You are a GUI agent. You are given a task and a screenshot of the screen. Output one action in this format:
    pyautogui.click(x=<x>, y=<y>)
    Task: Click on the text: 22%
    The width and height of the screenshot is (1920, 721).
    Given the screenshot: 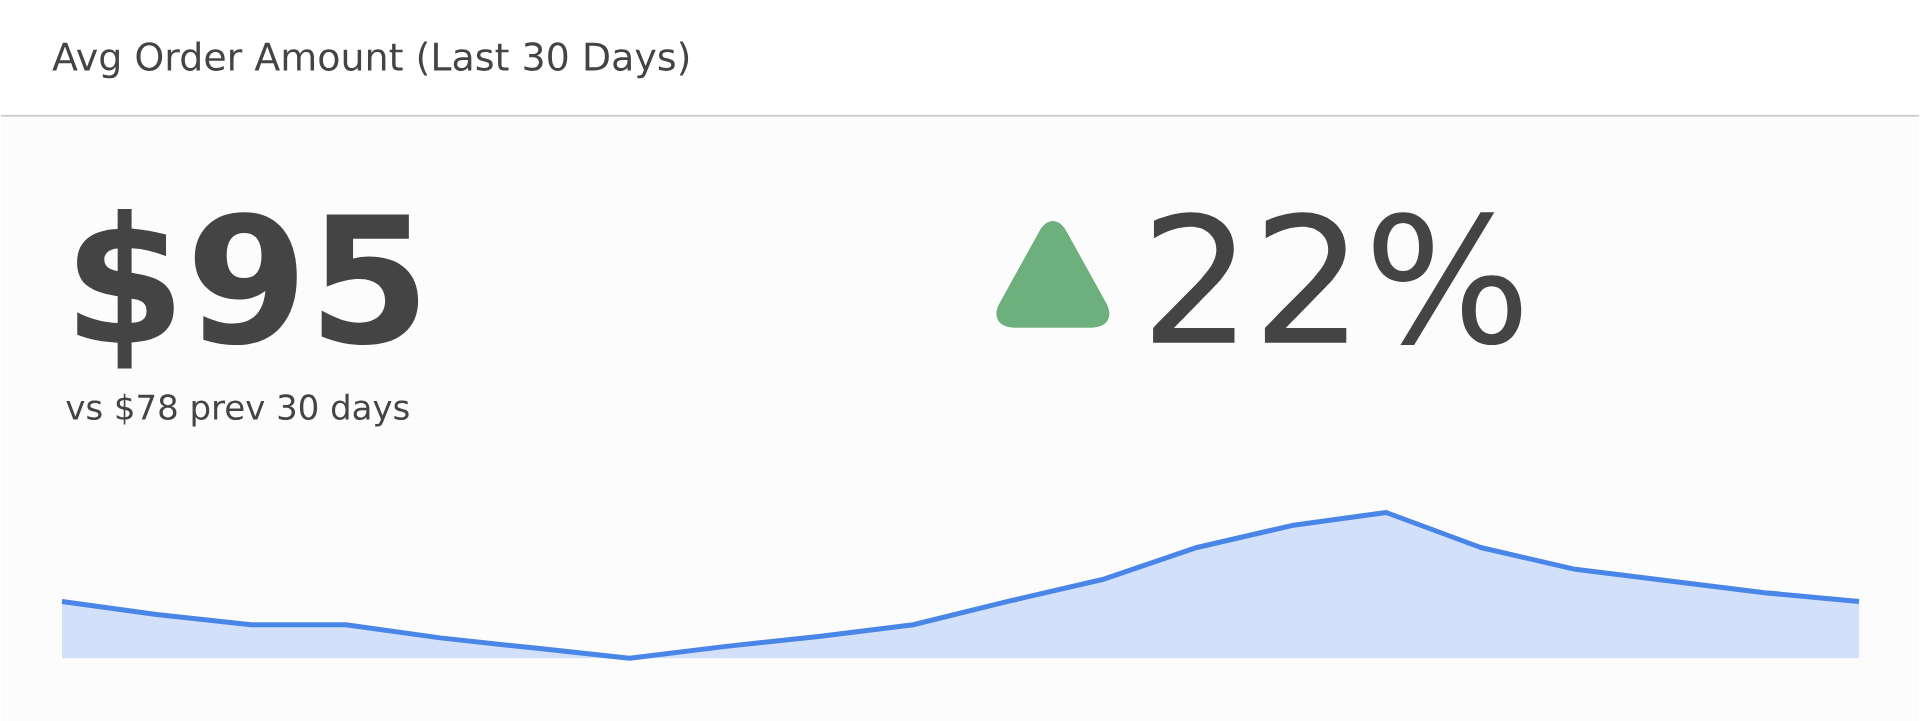 What is the action you would take?
    pyautogui.click(x=1337, y=279)
    